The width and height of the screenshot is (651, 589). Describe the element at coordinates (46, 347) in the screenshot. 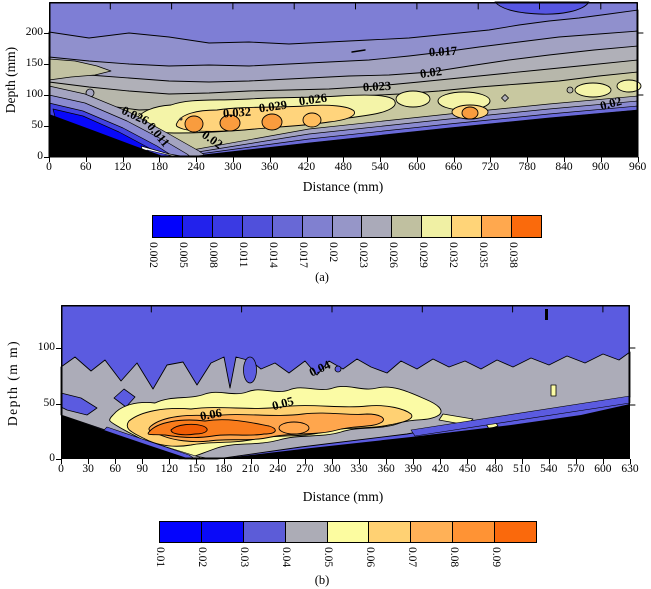

I see `y-tick-label: 100` at that location.